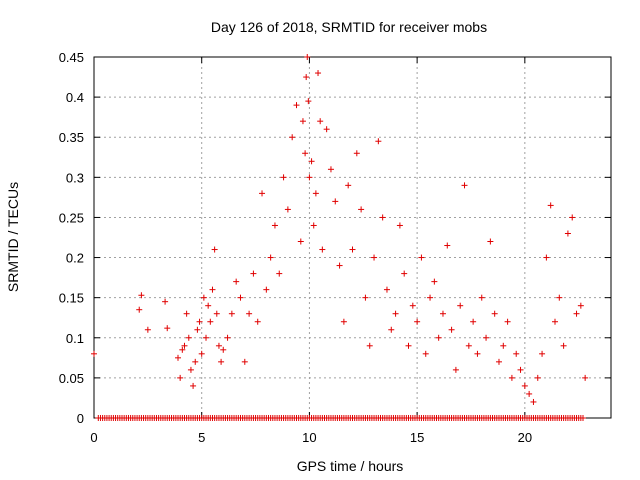 This screenshot has height=480, width=640. Describe the element at coordinates (75, 97) in the screenshot. I see `y-tick-label: 0.4` at that location.